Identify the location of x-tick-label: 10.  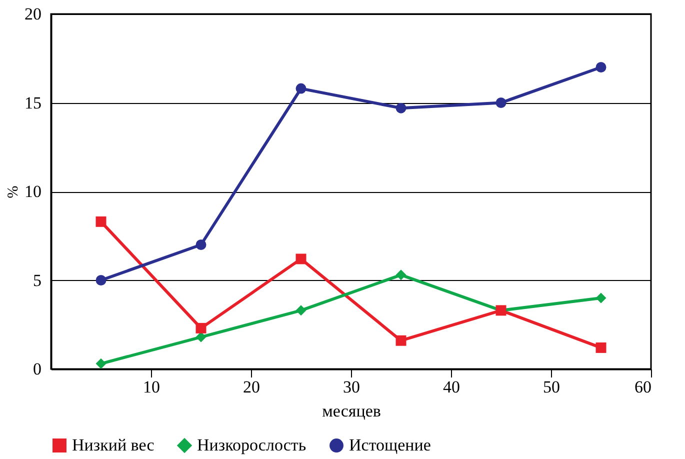
(151, 387).